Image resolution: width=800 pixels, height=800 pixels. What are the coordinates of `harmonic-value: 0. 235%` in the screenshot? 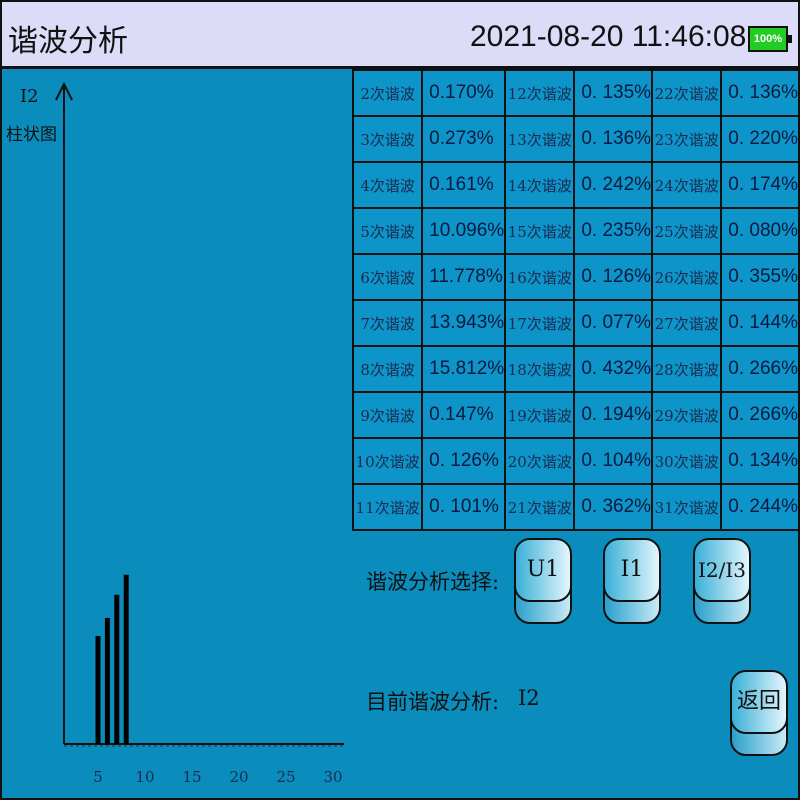 It's located at (613, 231).